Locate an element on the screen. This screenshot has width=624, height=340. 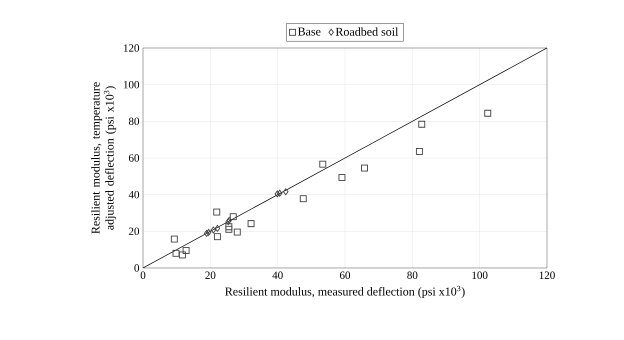
legend-label: Base is located at coordinates (309, 32).